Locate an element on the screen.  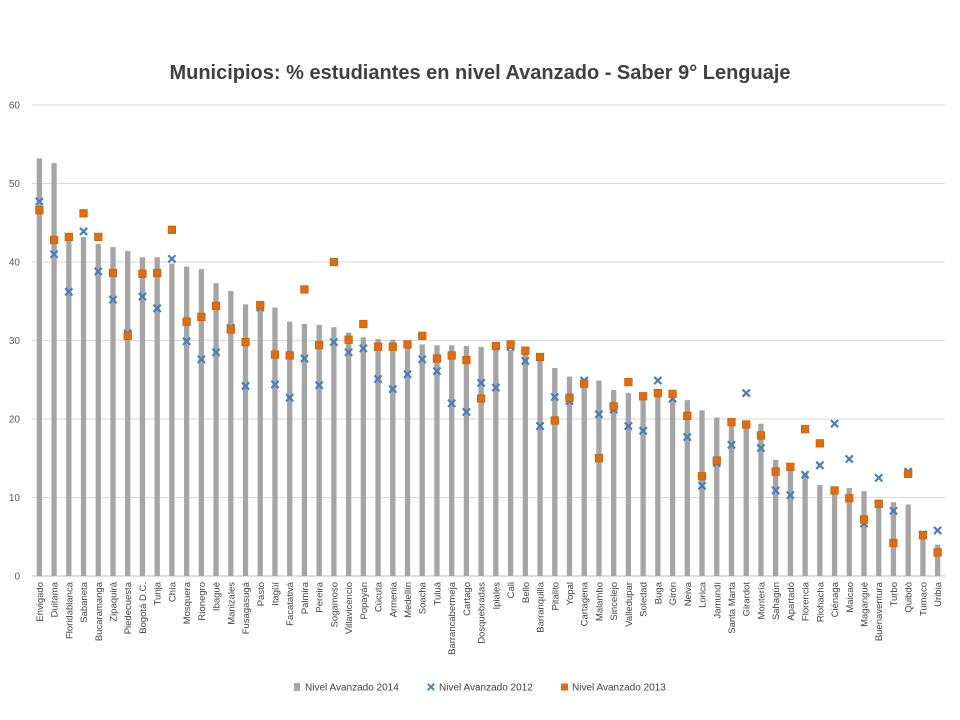
x-category-label: Cali is located at coordinates (511, 590).